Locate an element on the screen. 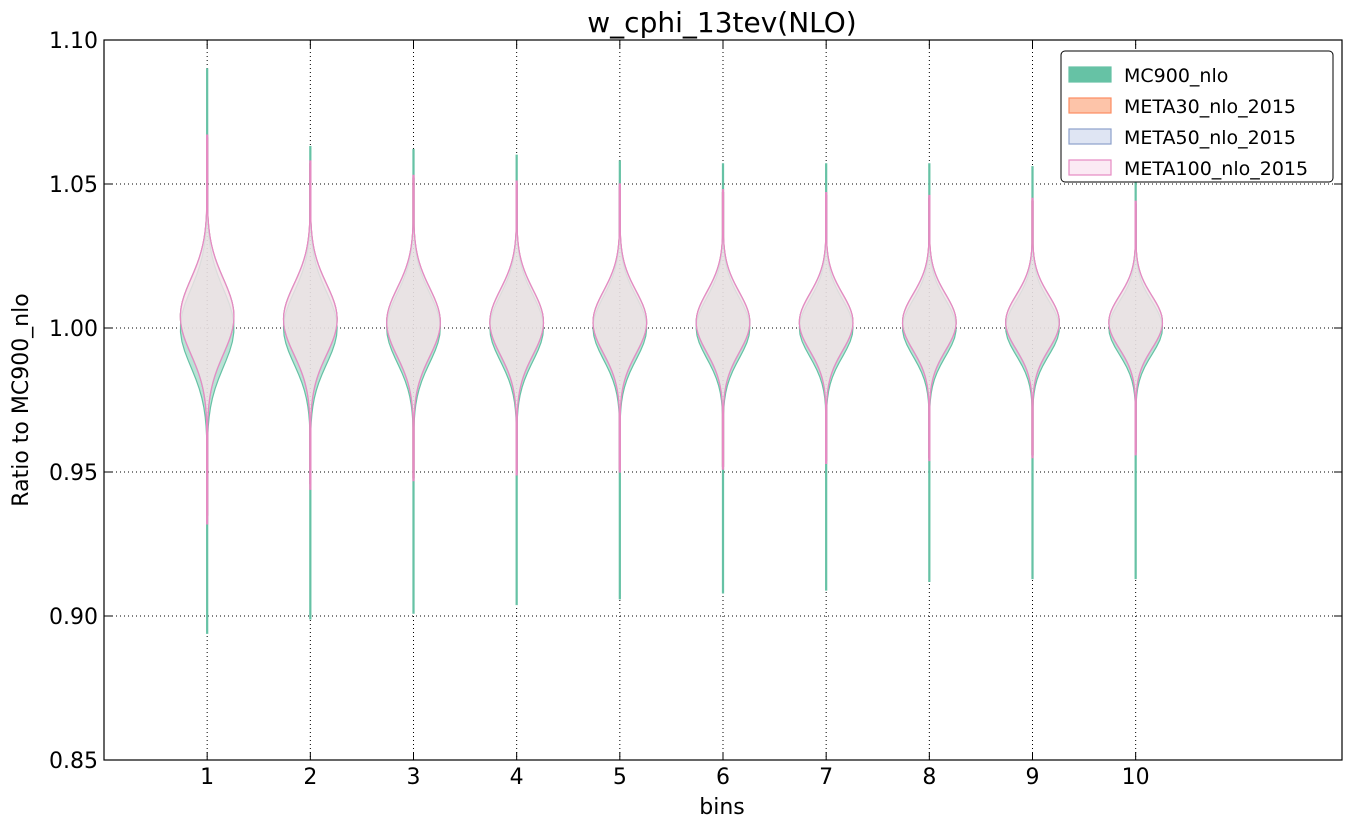  legend-label-META100_nlo_2015: META100_nlo_2015 is located at coordinates (1216, 169).